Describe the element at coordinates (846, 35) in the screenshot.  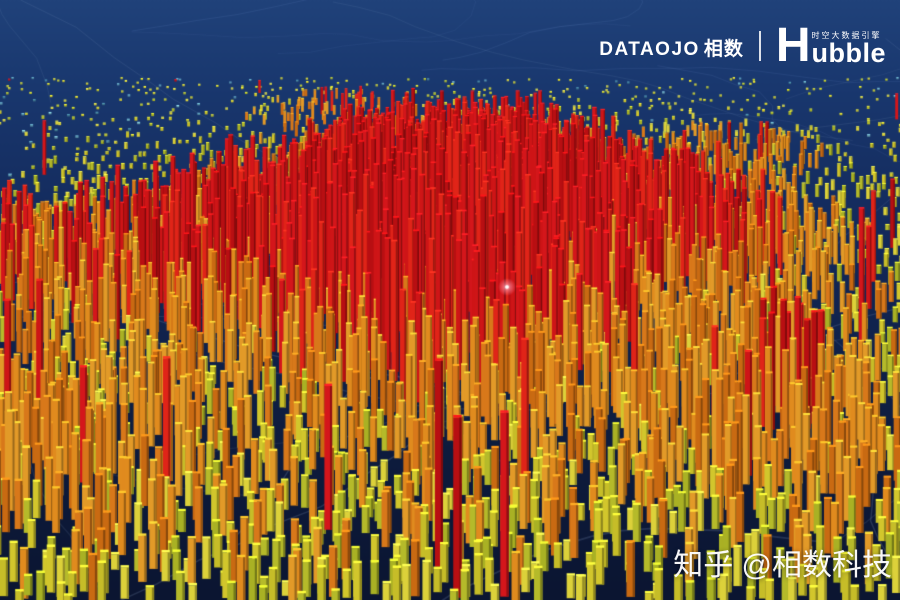
I see `hubble-tagline: 时空大数据引擎` at that location.